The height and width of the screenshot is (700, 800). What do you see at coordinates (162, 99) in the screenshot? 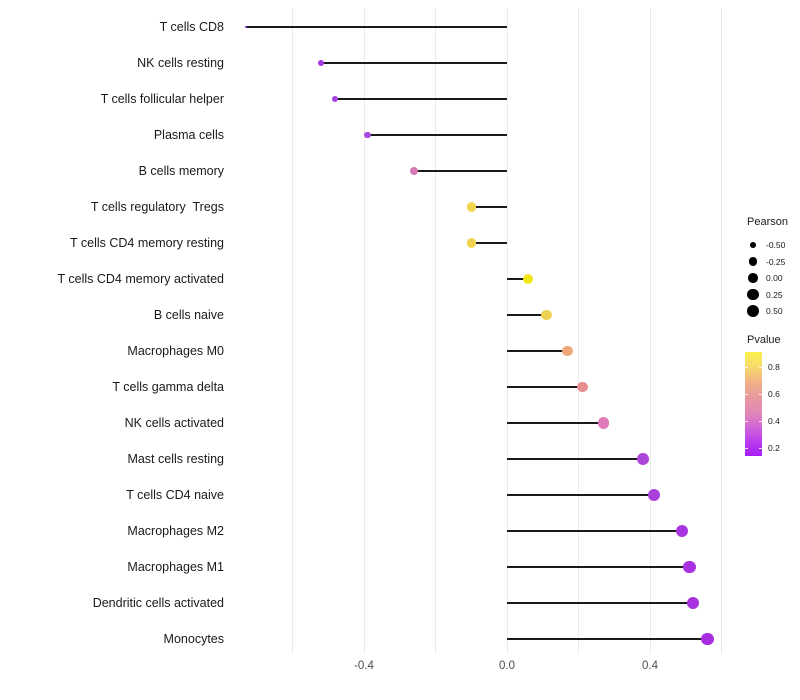
I see `category-label: T cells follicular helper` at bounding box center [162, 99].